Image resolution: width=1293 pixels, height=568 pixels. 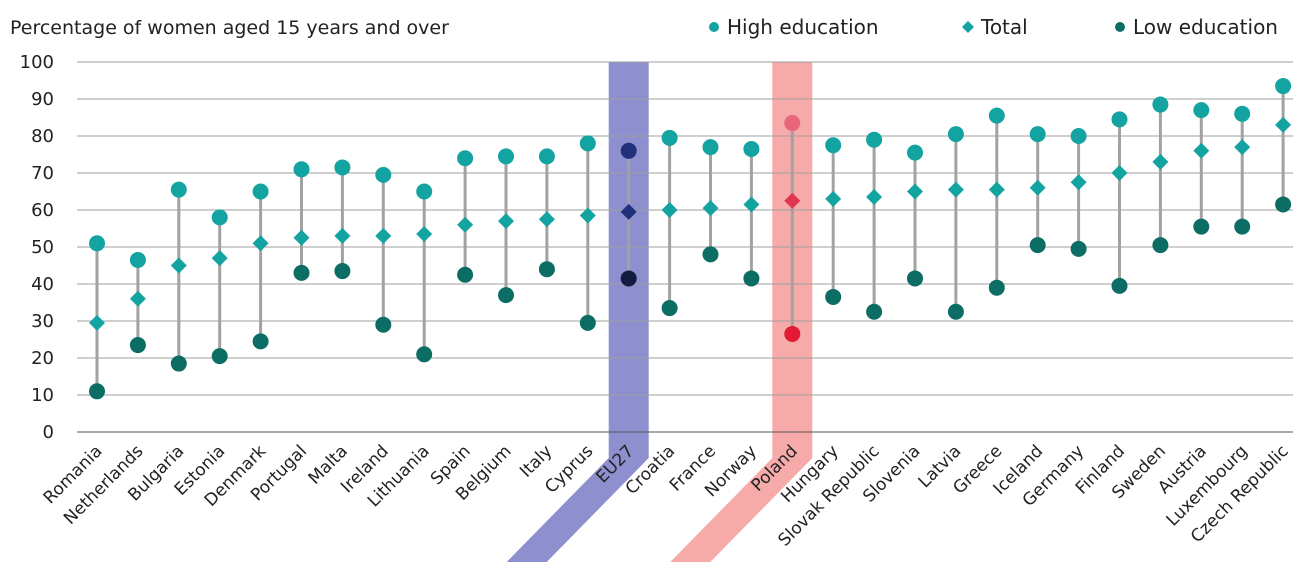 What do you see at coordinates (137, 259) in the screenshot?
I see `high-education-point-netherlands` at bounding box center [137, 259].